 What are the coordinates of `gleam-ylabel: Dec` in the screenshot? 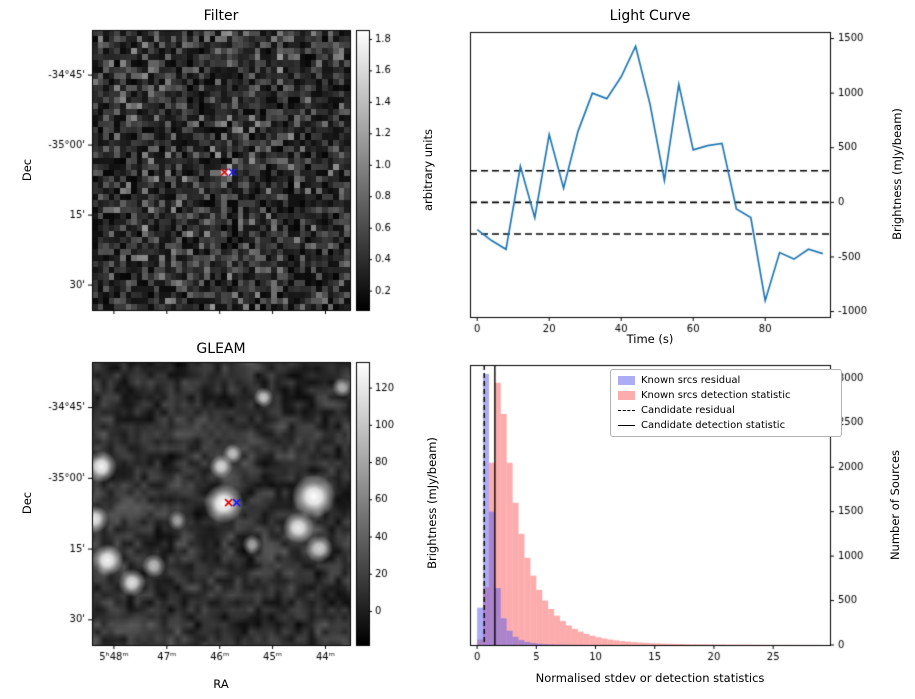 It's located at (27, 503).